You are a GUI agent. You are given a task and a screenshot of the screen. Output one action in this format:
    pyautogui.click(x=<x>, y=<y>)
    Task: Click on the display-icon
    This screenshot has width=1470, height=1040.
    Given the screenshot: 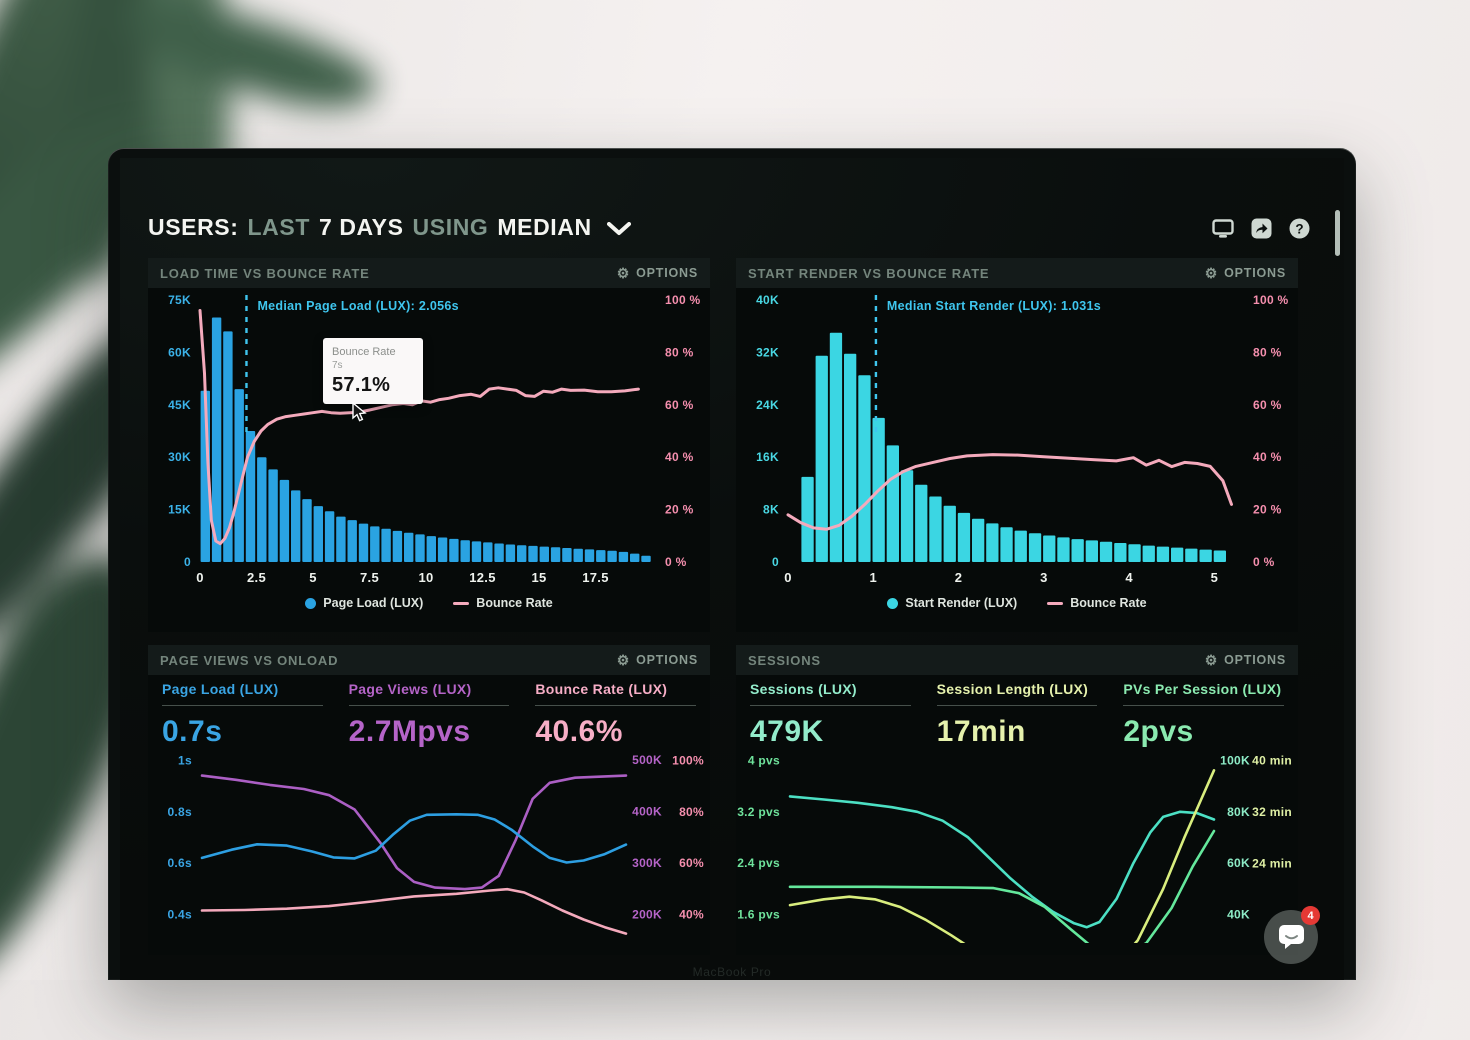 What is the action you would take?
    pyautogui.click(x=1223, y=228)
    